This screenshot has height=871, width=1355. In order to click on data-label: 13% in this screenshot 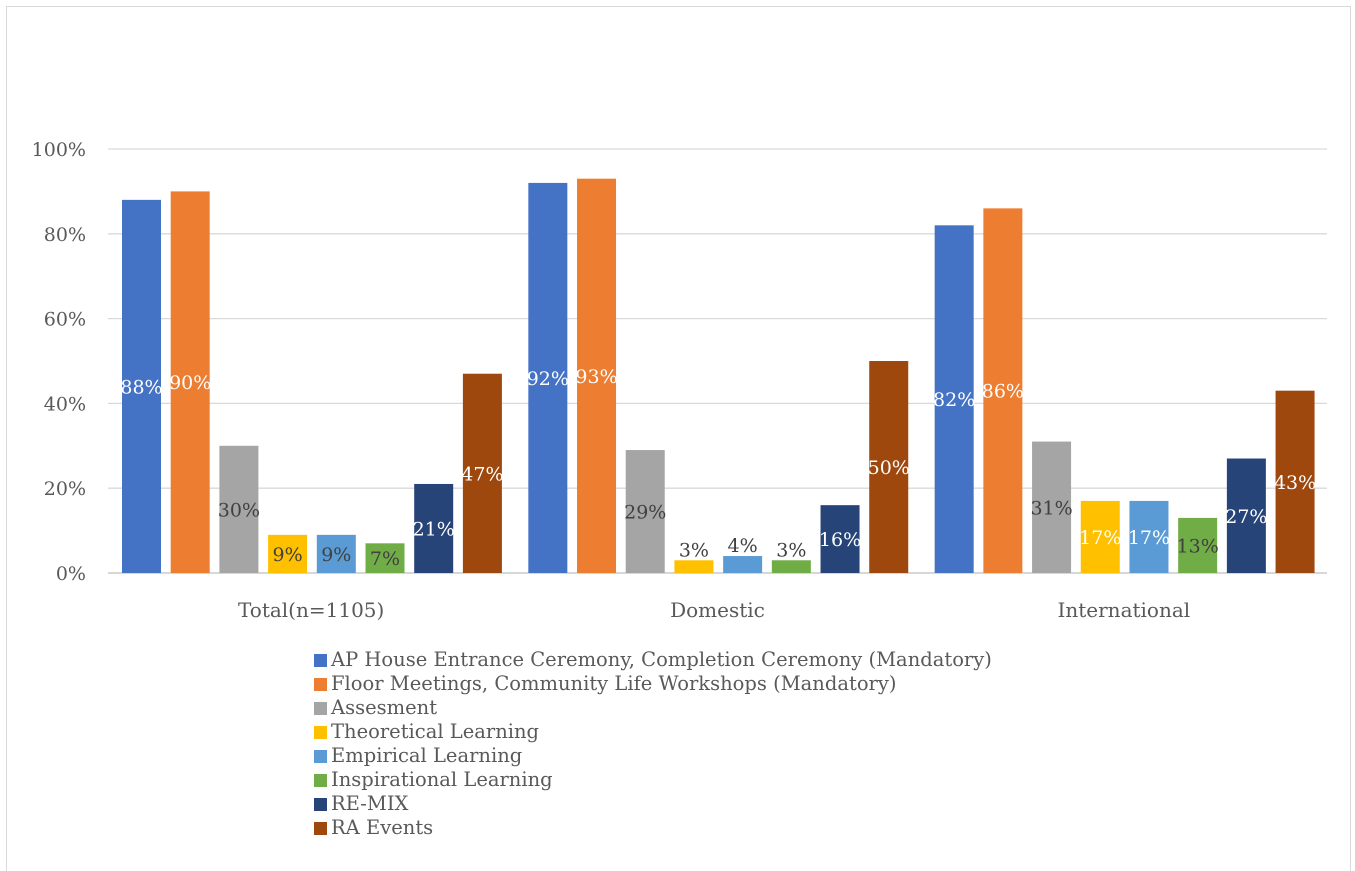, I will do `click(1198, 546)`.